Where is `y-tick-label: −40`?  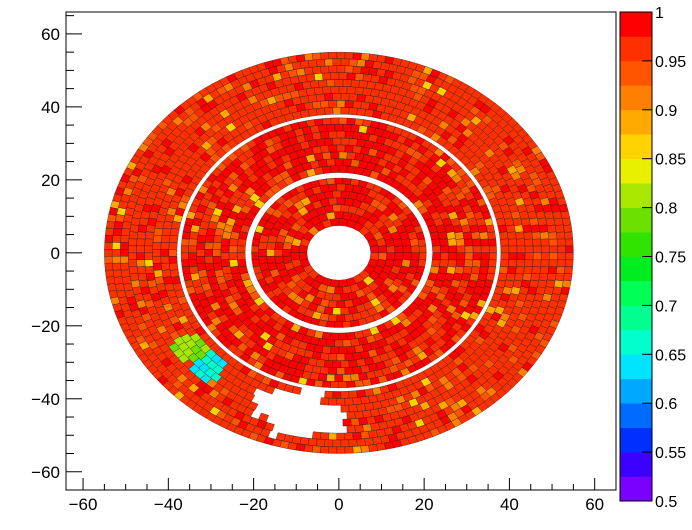
y-tick-label: −40 is located at coordinates (45, 399).